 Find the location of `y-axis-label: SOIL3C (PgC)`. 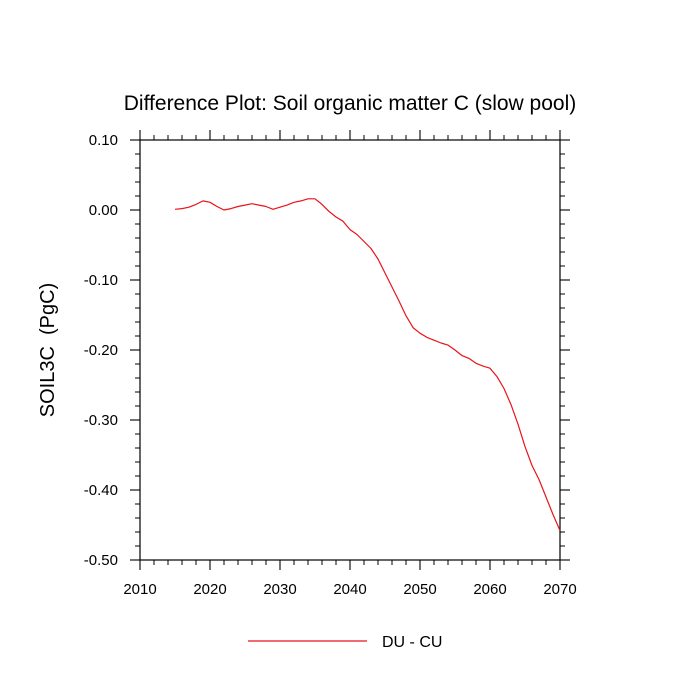

y-axis-label: SOIL3C (PgC) is located at coordinates (48, 350).